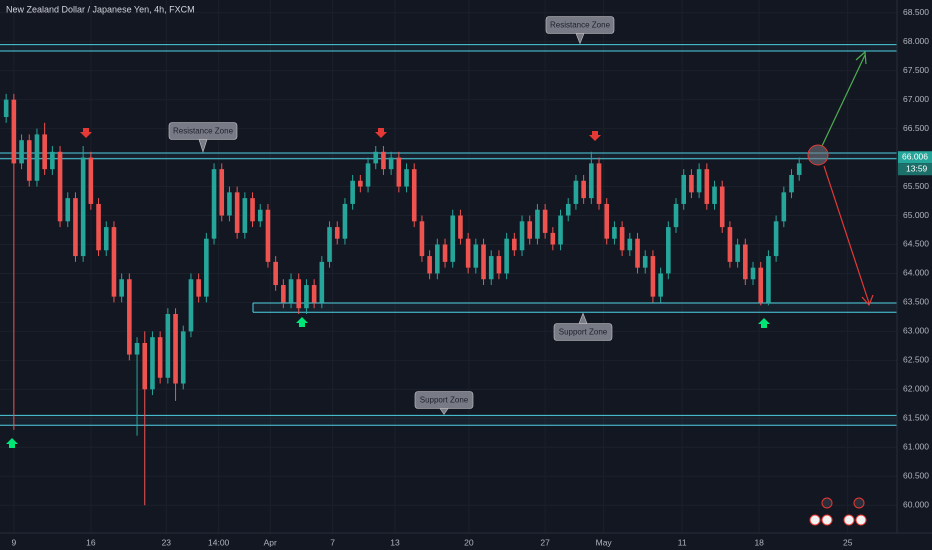 The width and height of the screenshot is (932, 550). I want to click on down-arrows, so click(340, 134).